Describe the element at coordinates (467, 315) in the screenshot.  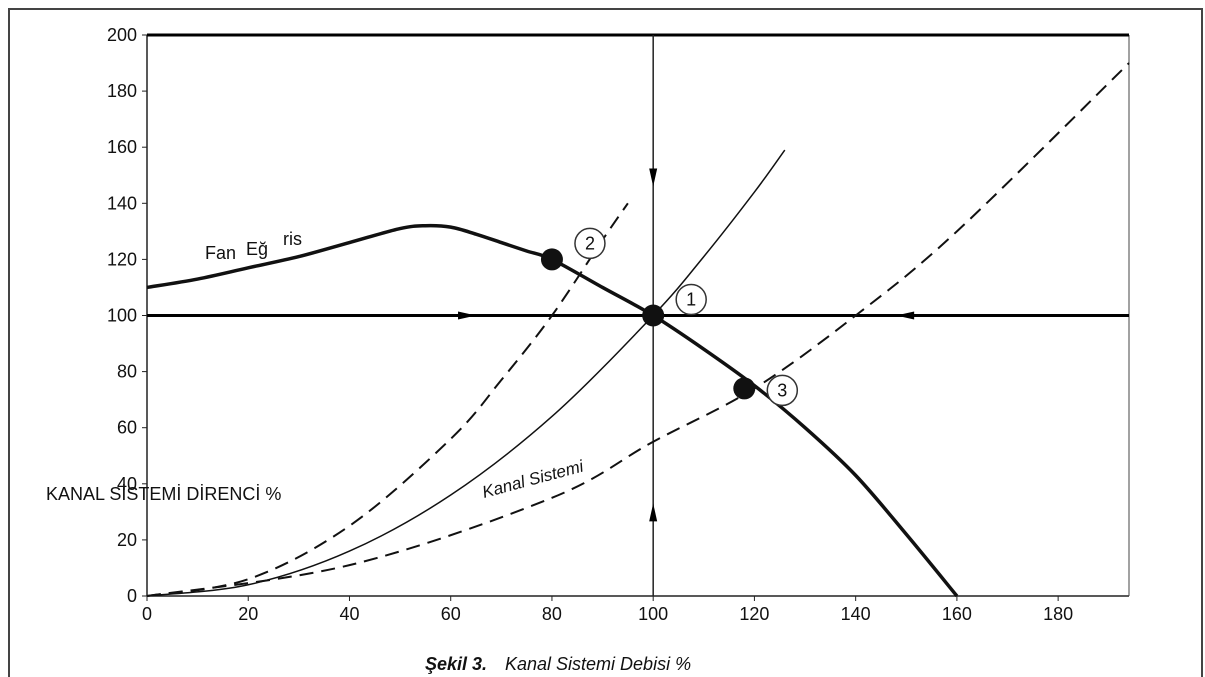
I see `arrow-right` at that location.